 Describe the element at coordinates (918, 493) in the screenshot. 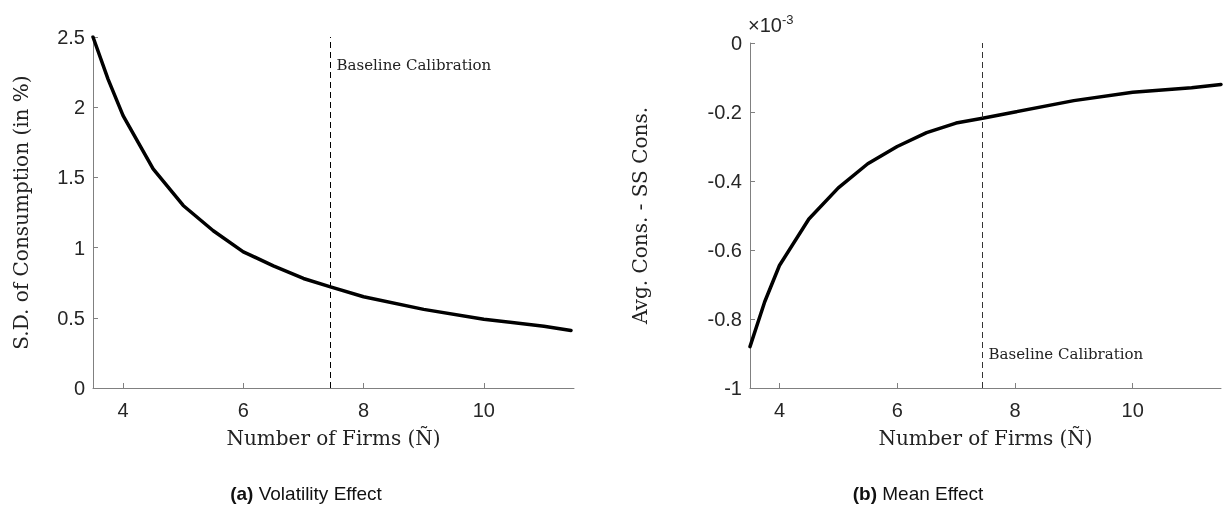

I see `text: (b) Mean Effect` at that location.